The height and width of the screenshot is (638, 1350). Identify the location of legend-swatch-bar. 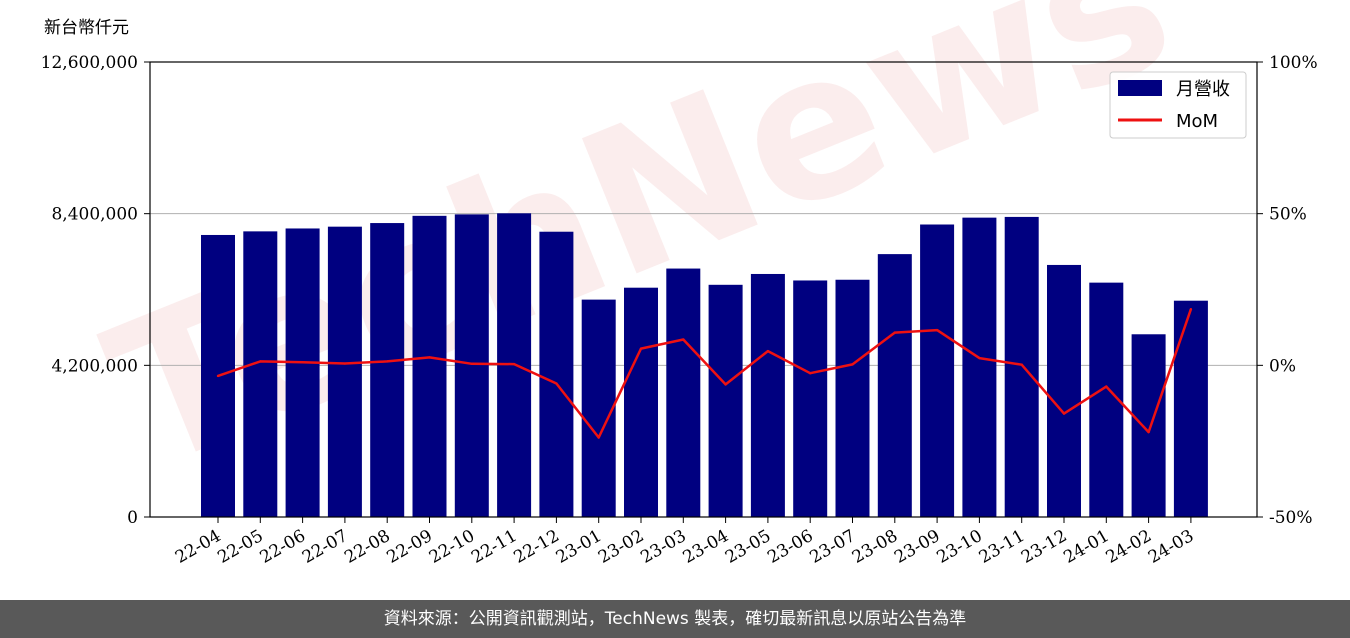
(1140, 88).